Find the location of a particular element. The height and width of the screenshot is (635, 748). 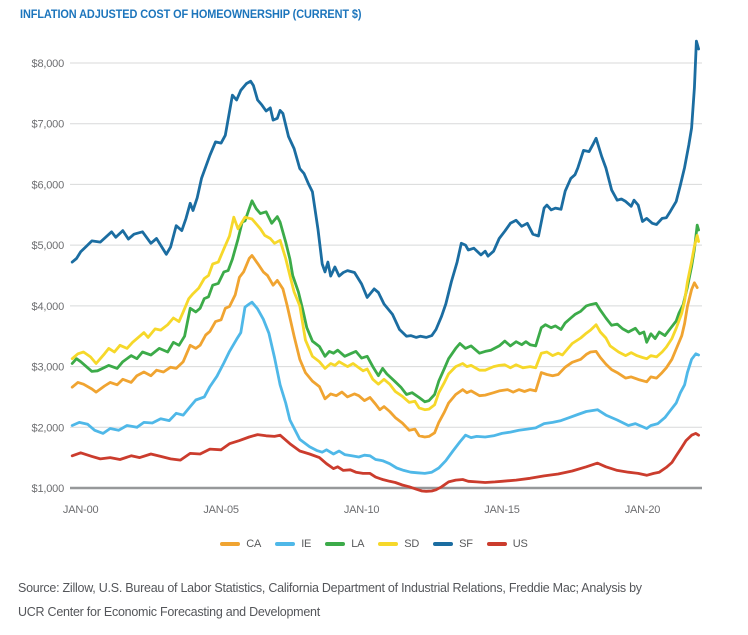

legend-item-la: LA is located at coordinates (344, 544).